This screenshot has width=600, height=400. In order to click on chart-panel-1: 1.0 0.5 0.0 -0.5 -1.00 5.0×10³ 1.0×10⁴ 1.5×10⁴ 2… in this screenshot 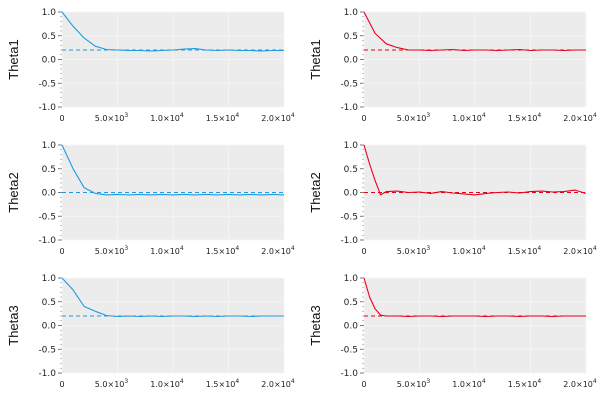, I will do `click(150, 65)`.